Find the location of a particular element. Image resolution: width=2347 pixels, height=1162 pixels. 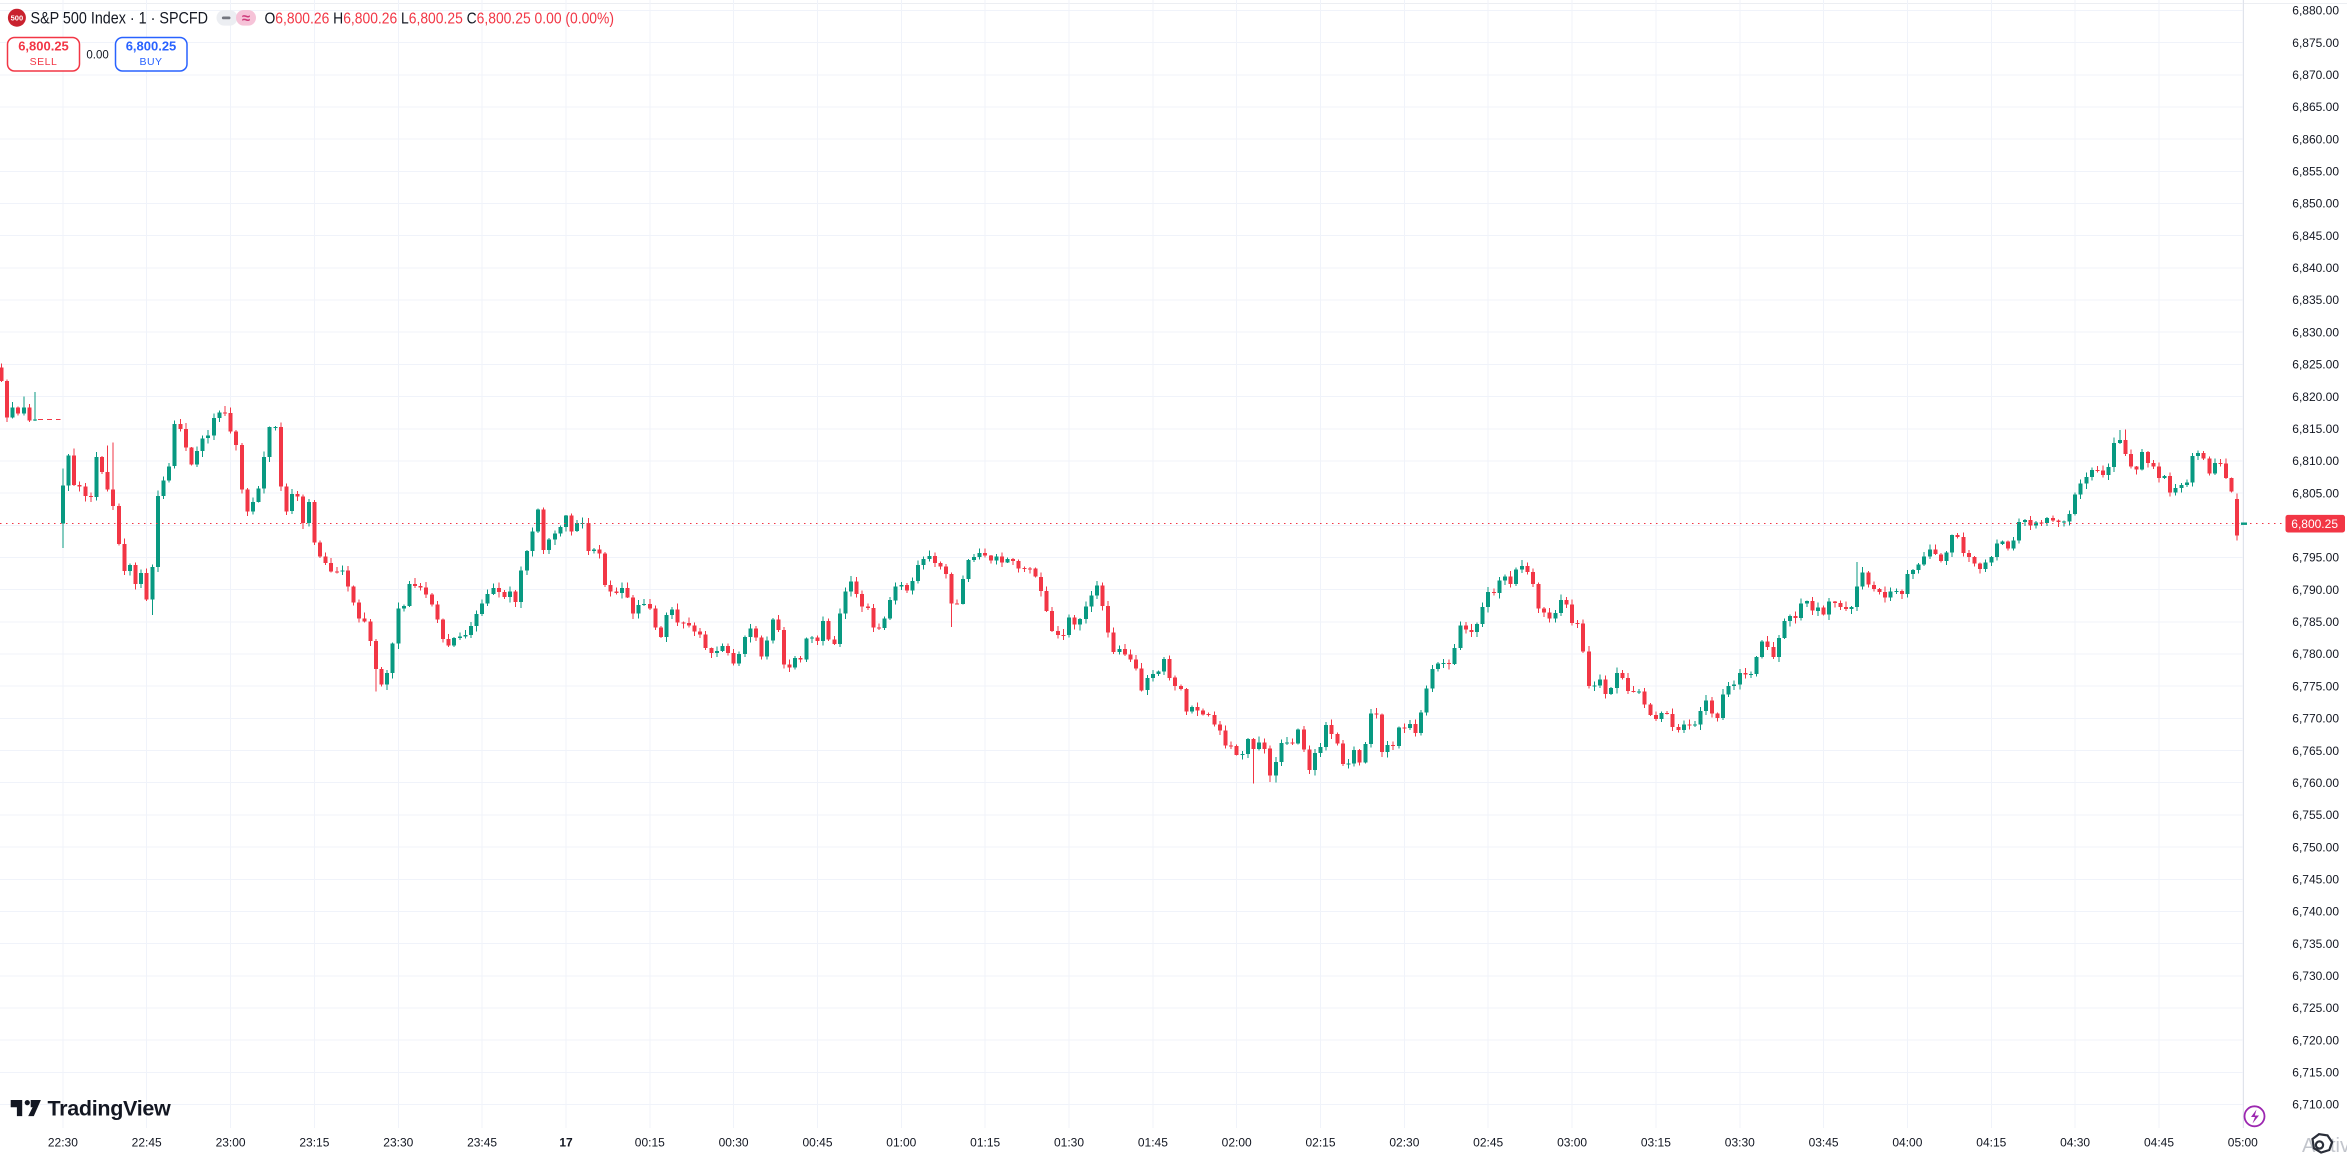

svg-text: 04:15 is located at coordinates (1991, 1143).